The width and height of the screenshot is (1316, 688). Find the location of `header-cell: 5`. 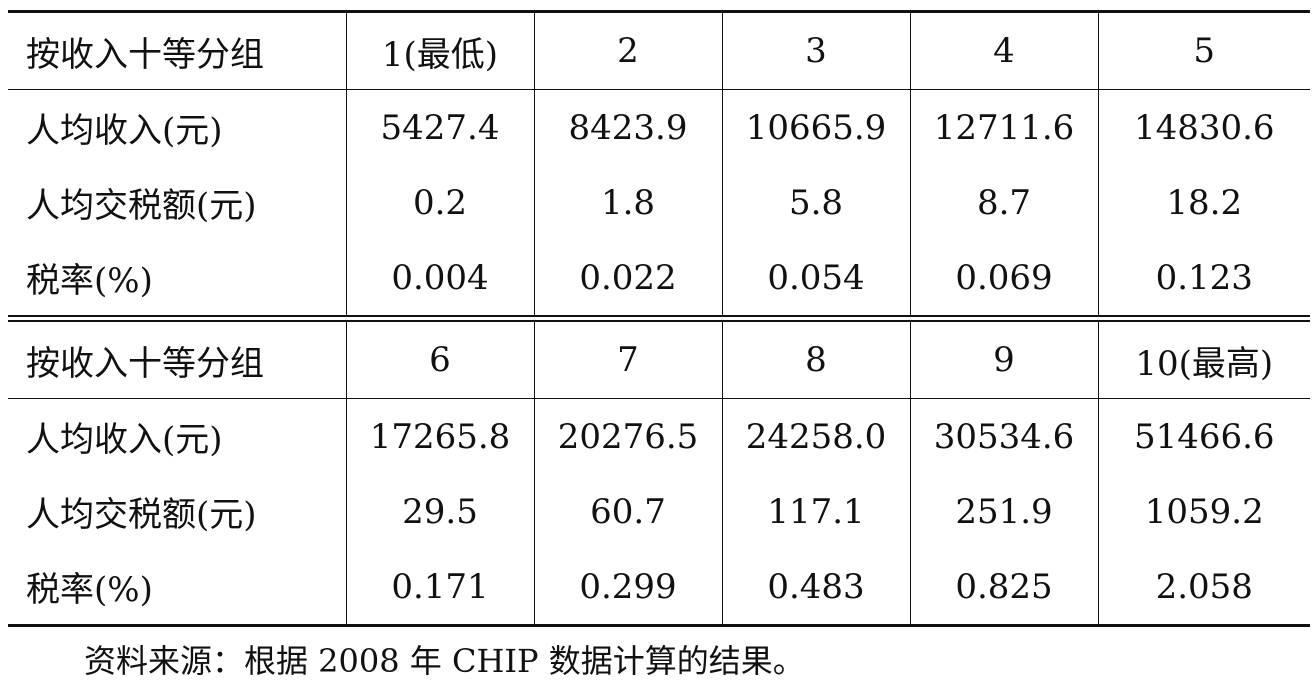

header-cell: 5 is located at coordinates (1203, 50).